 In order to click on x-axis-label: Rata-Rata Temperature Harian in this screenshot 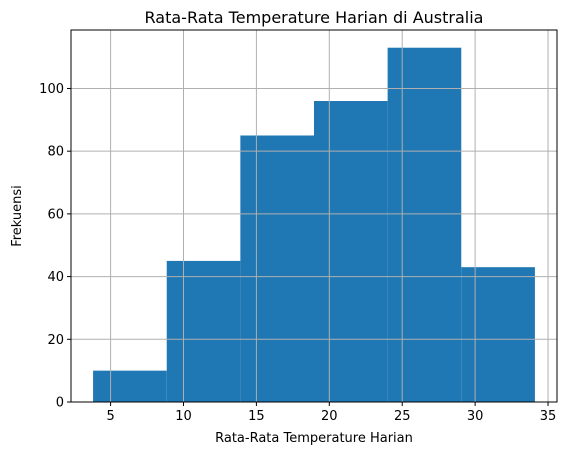, I will do `click(314, 438)`.